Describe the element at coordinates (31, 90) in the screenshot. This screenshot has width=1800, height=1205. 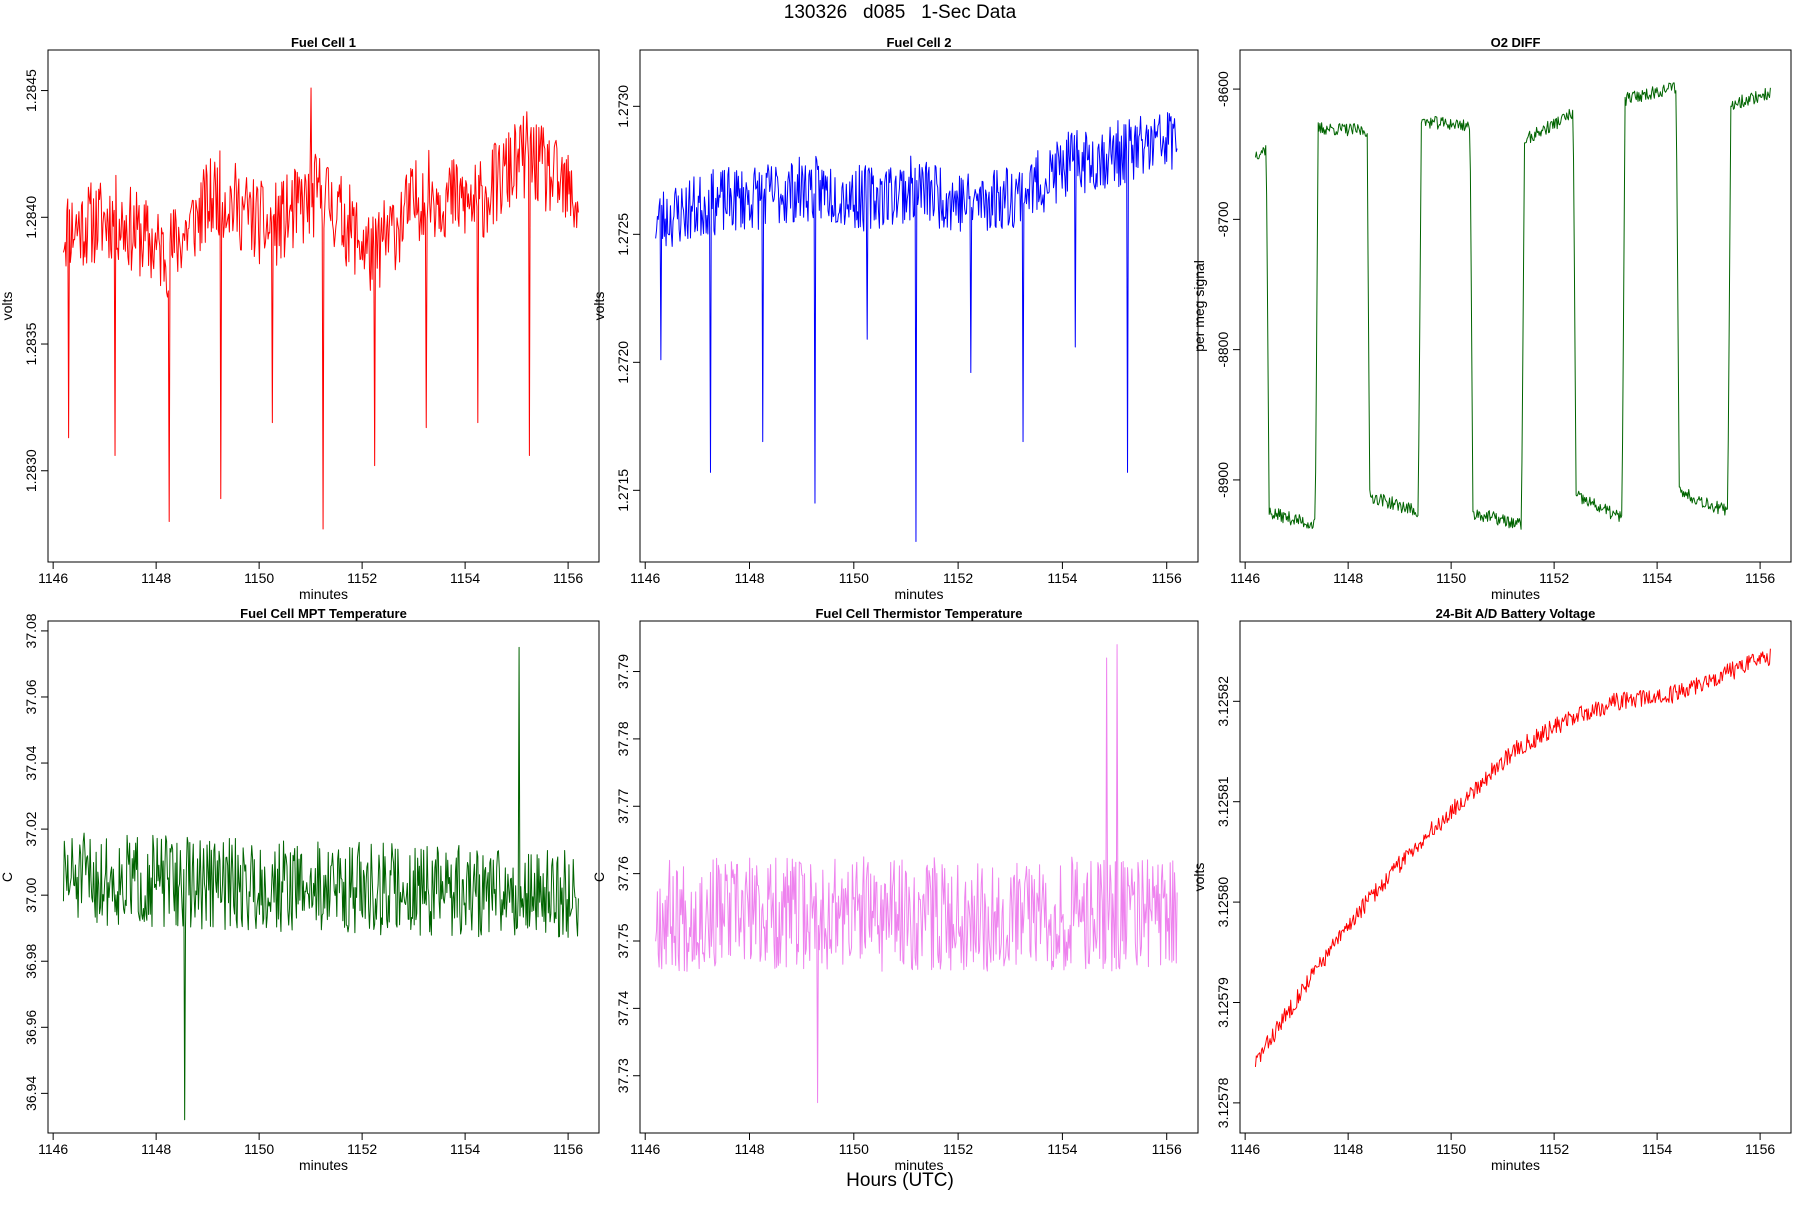
I see `y-tick-label: 1.2845` at that location.